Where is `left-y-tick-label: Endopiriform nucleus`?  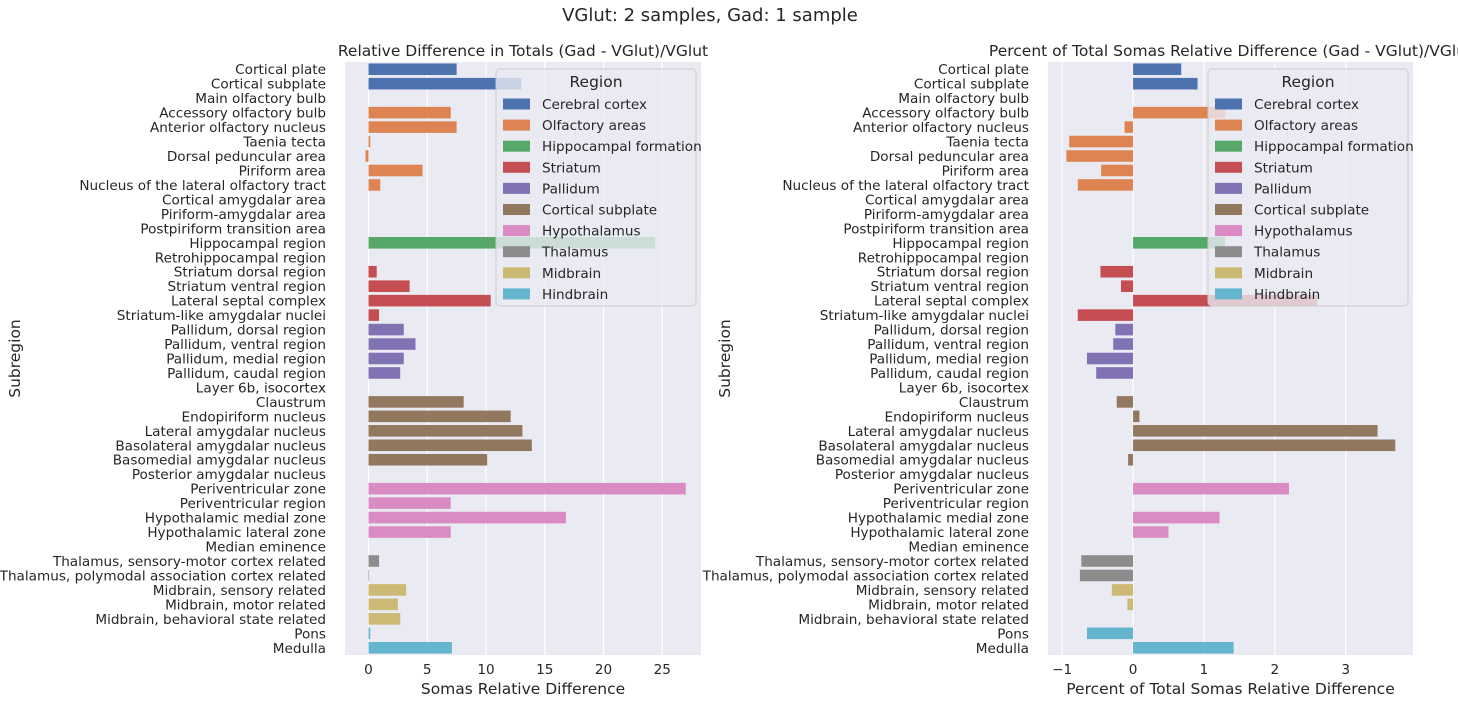 left-y-tick-label: Endopiriform nucleus is located at coordinates (254, 417).